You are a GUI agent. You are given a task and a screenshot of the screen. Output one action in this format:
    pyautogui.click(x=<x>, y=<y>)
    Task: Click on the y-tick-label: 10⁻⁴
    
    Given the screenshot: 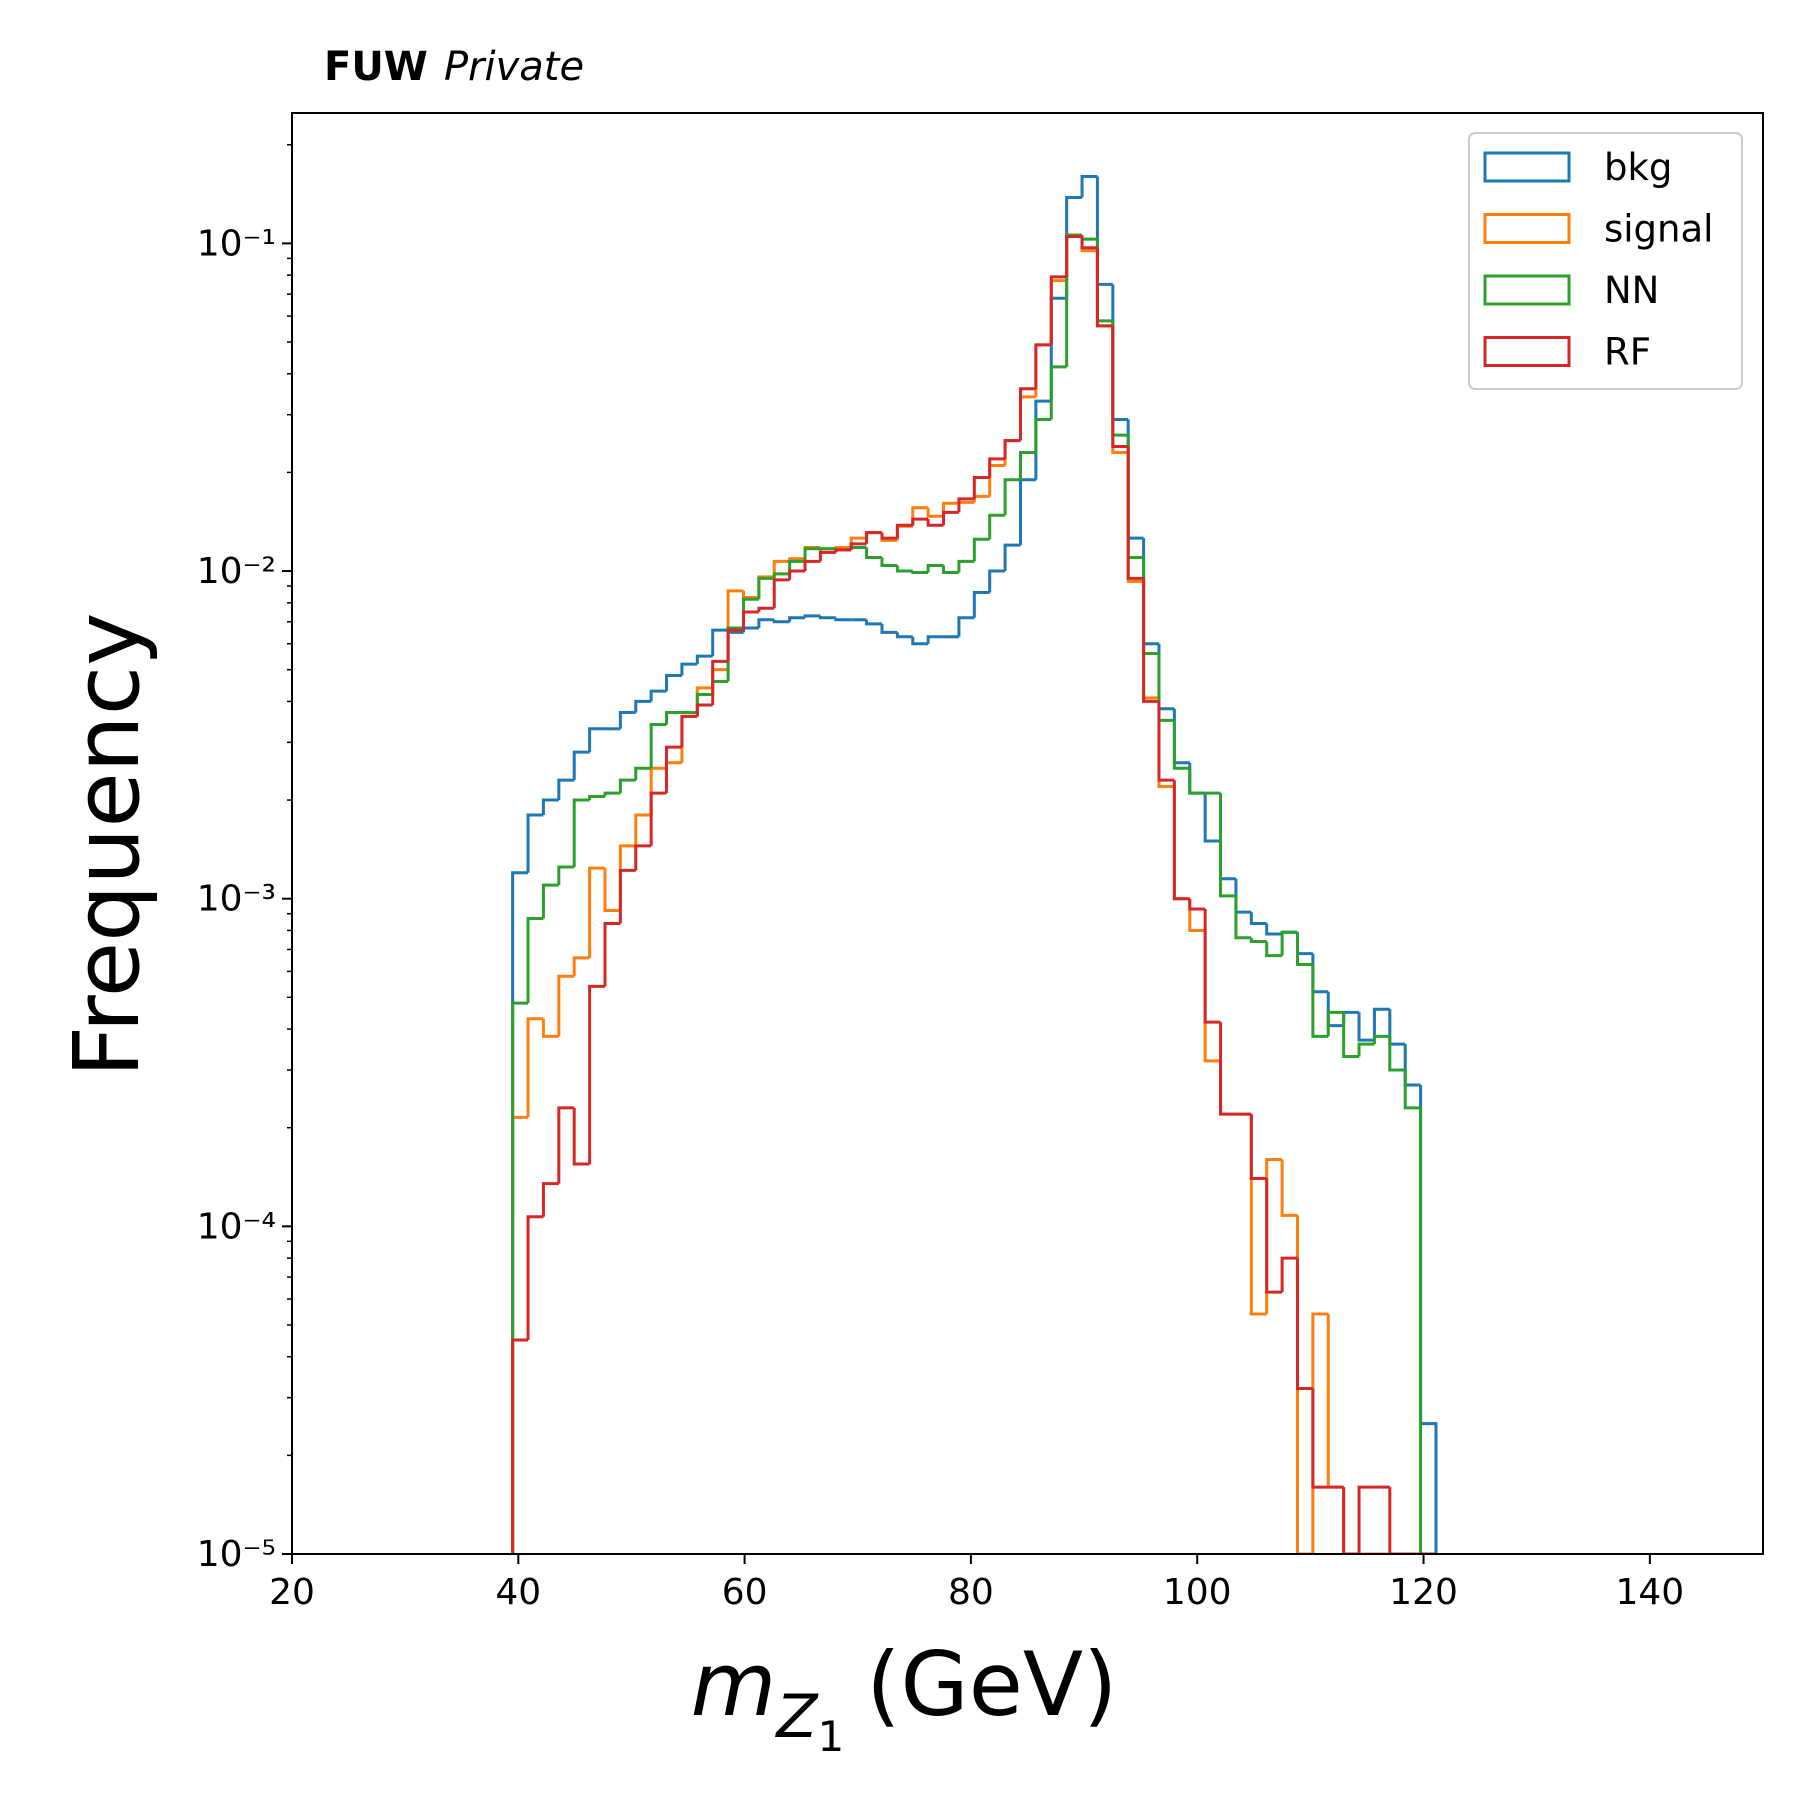 What is the action you would take?
    pyautogui.click(x=236, y=1226)
    